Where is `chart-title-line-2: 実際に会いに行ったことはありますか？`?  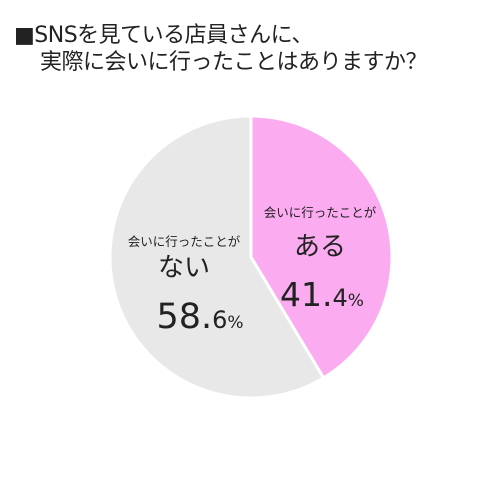 chart-title-line-2: 実際に会いに行ったことはありますか？ is located at coordinates (234, 62).